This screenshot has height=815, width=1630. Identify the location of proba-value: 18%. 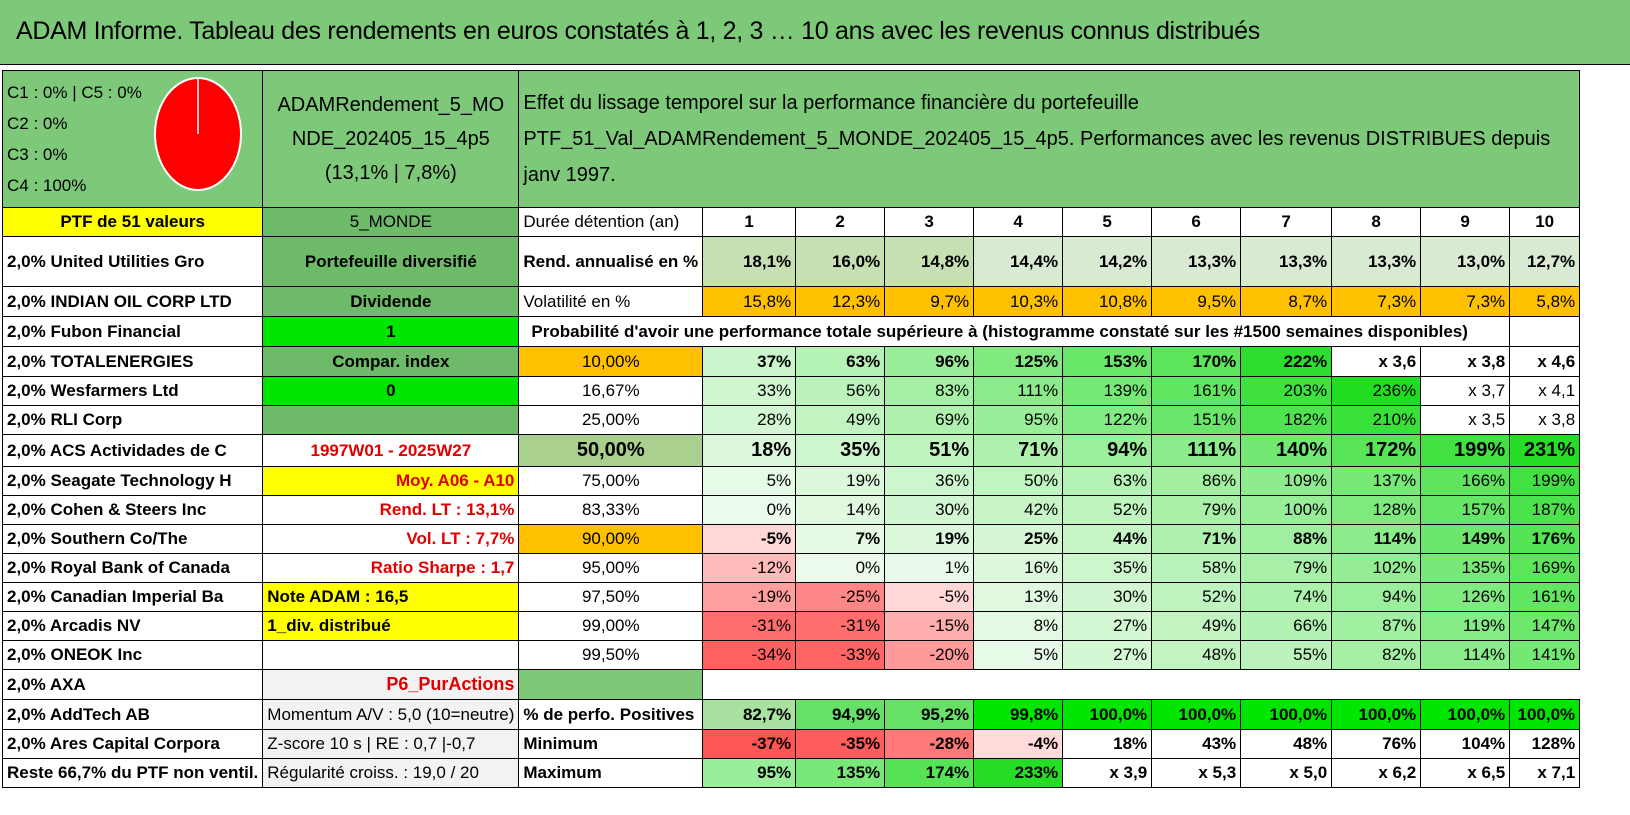
(749, 450).